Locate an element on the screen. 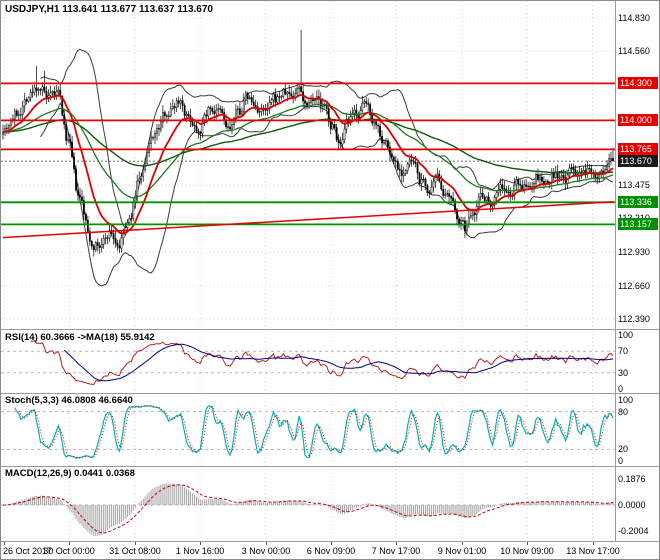 This screenshot has height=560, width=660. time-axis-label: 3 Nov 00:00 is located at coordinates (266, 551).